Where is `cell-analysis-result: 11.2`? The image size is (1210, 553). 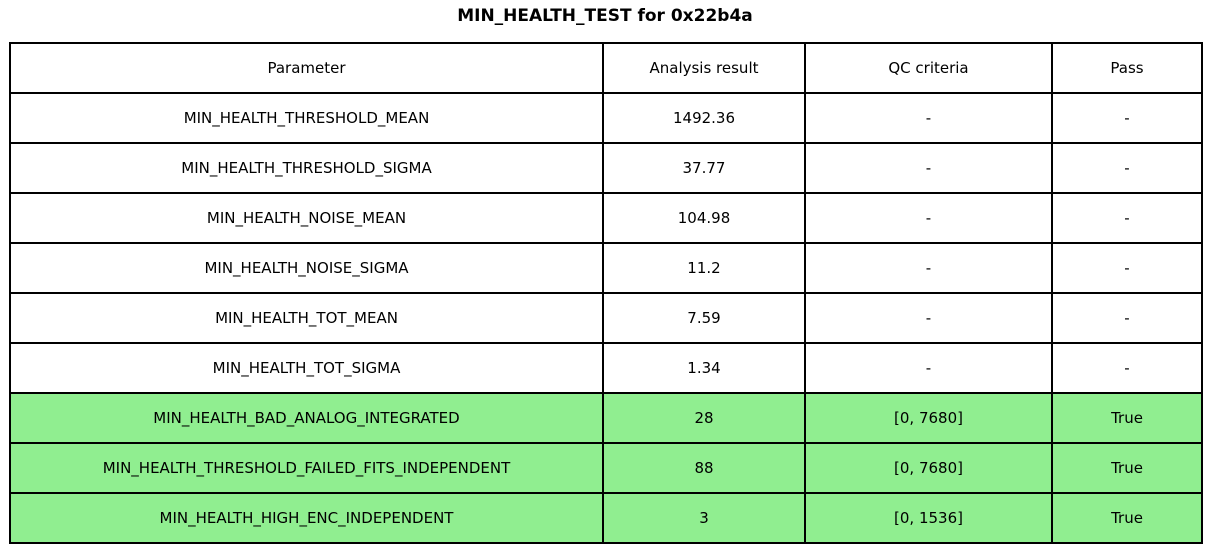
cell-analysis-result: 11.2 is located at coordinates (704, 268).